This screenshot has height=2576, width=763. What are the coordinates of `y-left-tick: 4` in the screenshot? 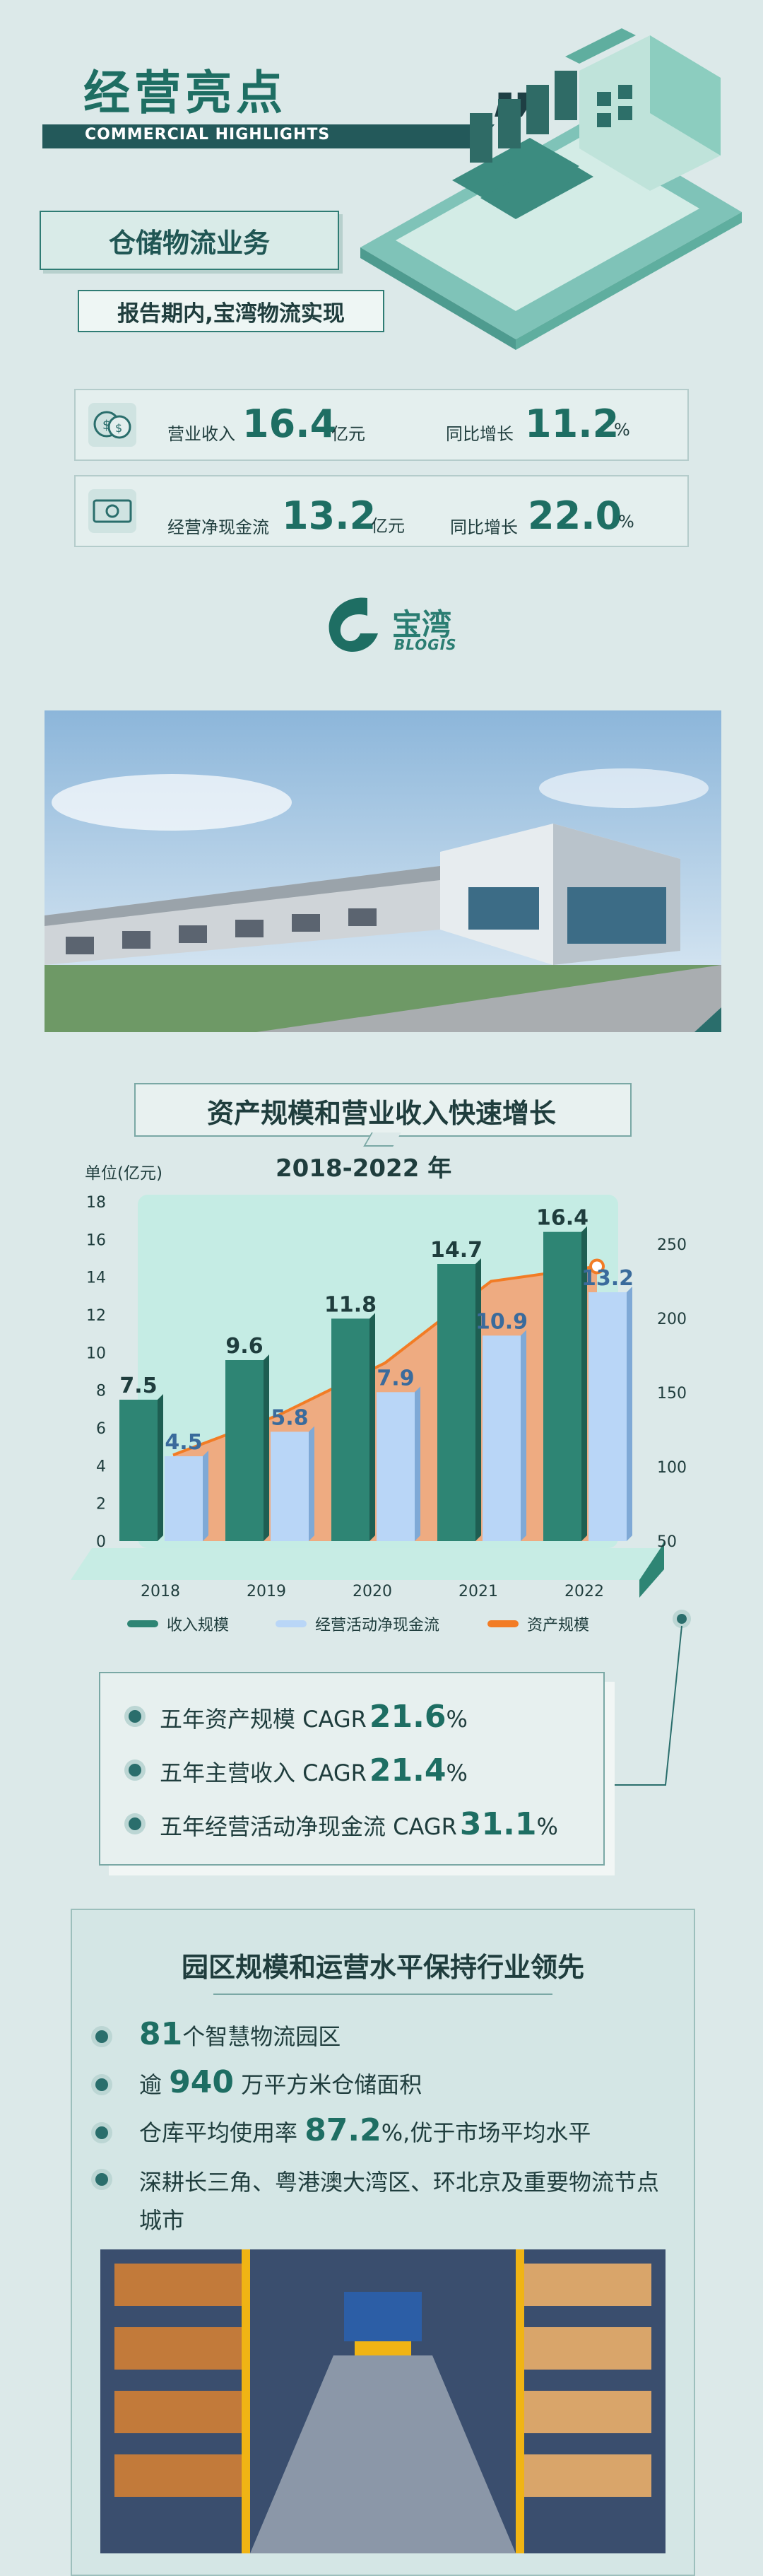 It's located at (101, 1466).